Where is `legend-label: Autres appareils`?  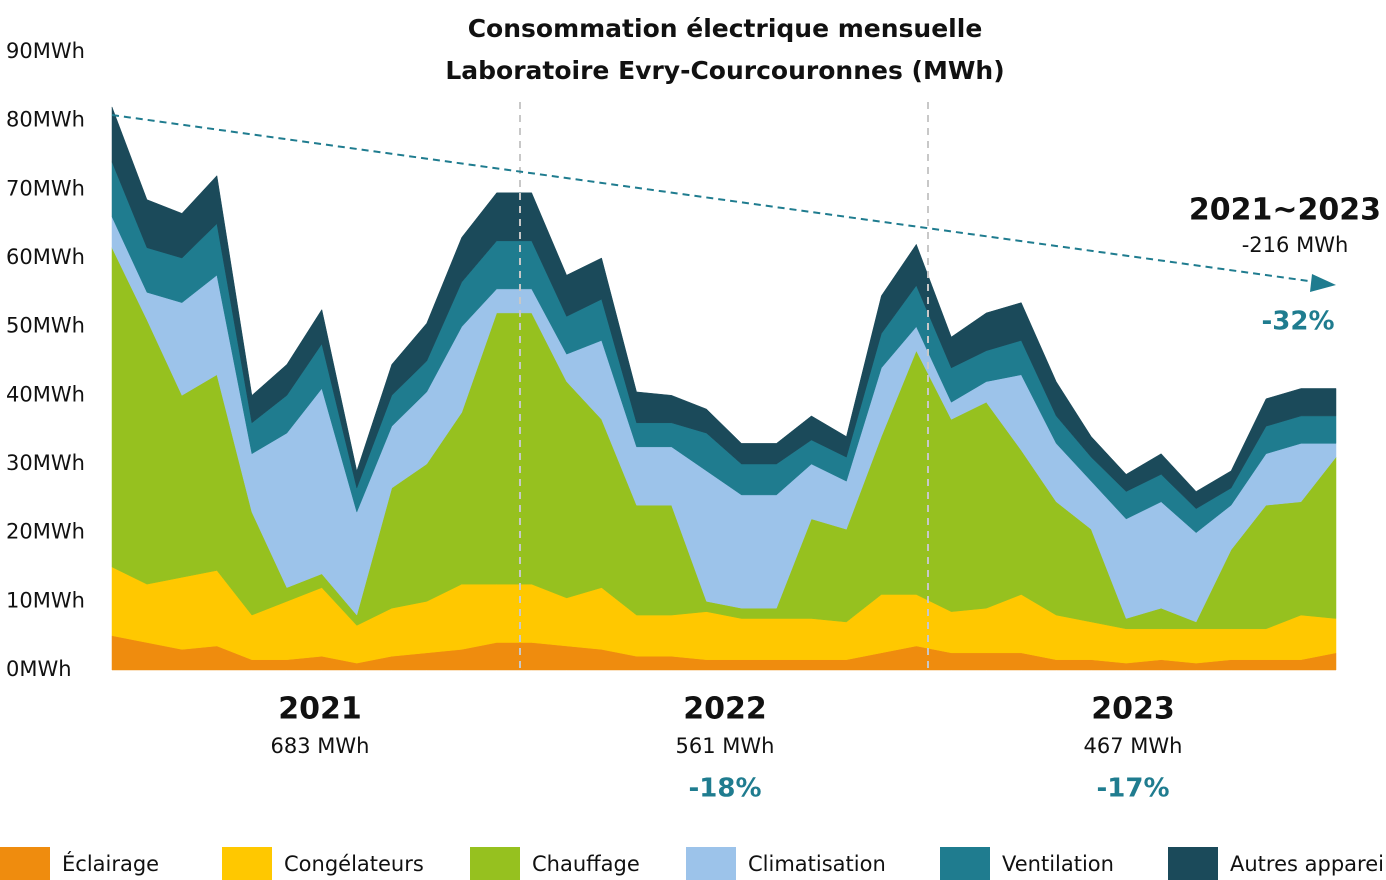
legend-label: Autres appareils is located at coordinates (1308, 864).